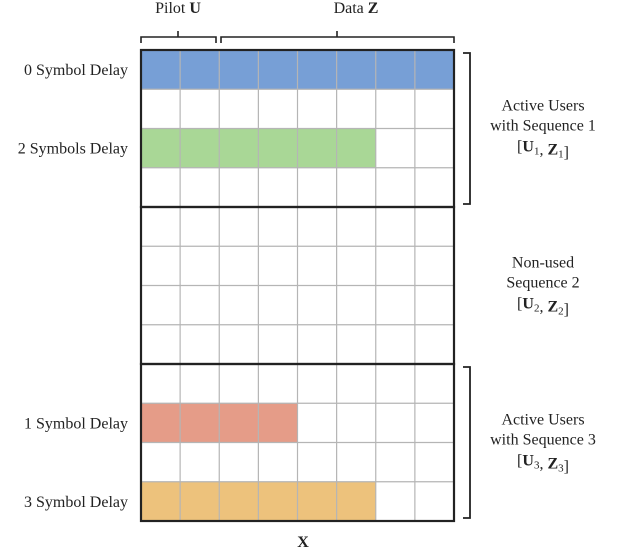 This screenshot has width=620, height=548. Describe the element at coordinates (76, 70) in the screenshot. I see `row-label-1: 0 Symbol Delay` at that location.